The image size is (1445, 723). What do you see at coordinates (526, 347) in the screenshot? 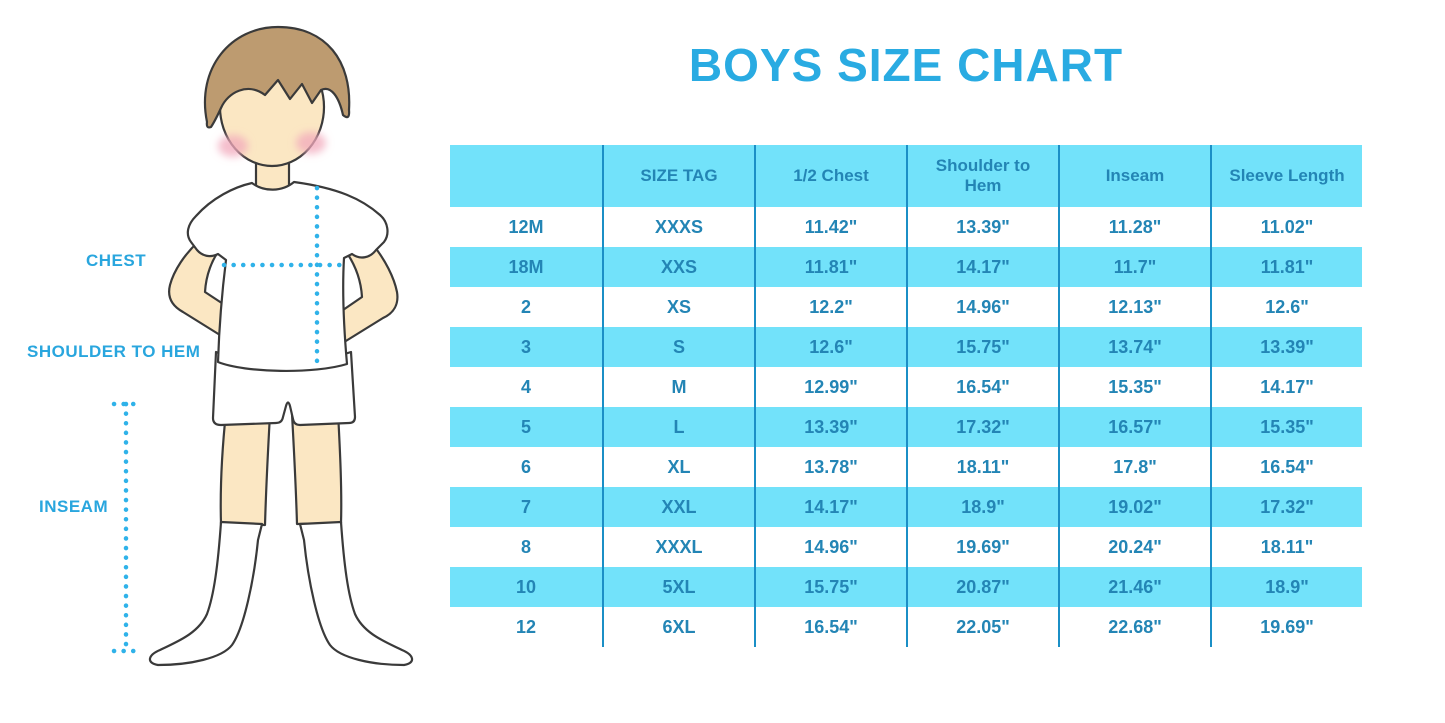
I see `row-size-cell: 3` at bounding box center [526, 347].